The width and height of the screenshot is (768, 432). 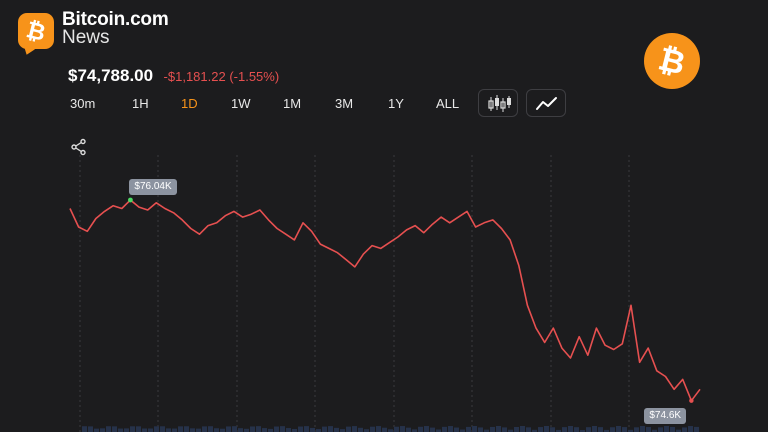 What do you see at coordinates (83, 103) in the screenshot?
I see `timeframe-30m: 30m` at bounding box center [83, 103].